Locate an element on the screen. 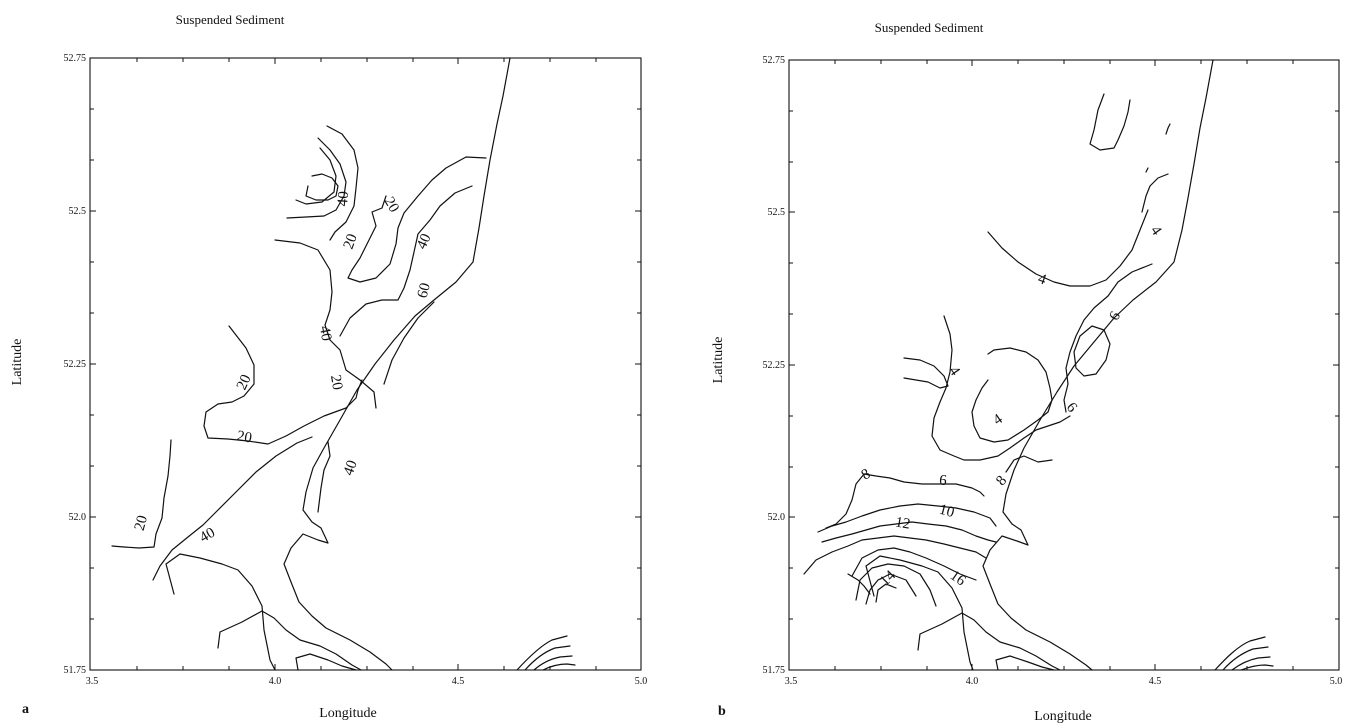 This screenshot has height=725, width=1355. panel-a-xticklabel: 4.0 is located at coordinates (275, 681).